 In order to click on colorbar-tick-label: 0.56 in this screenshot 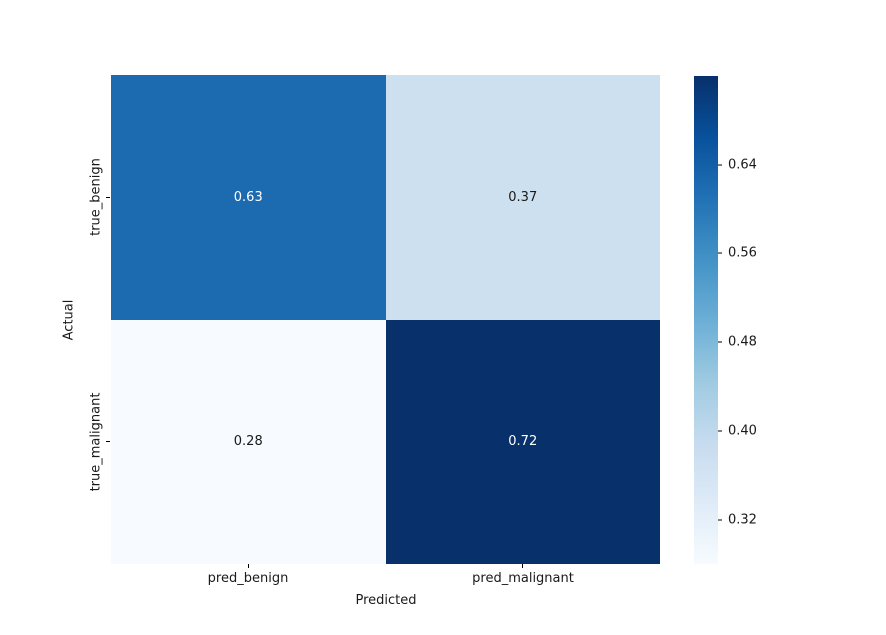, I will do `click(742, 253)`.